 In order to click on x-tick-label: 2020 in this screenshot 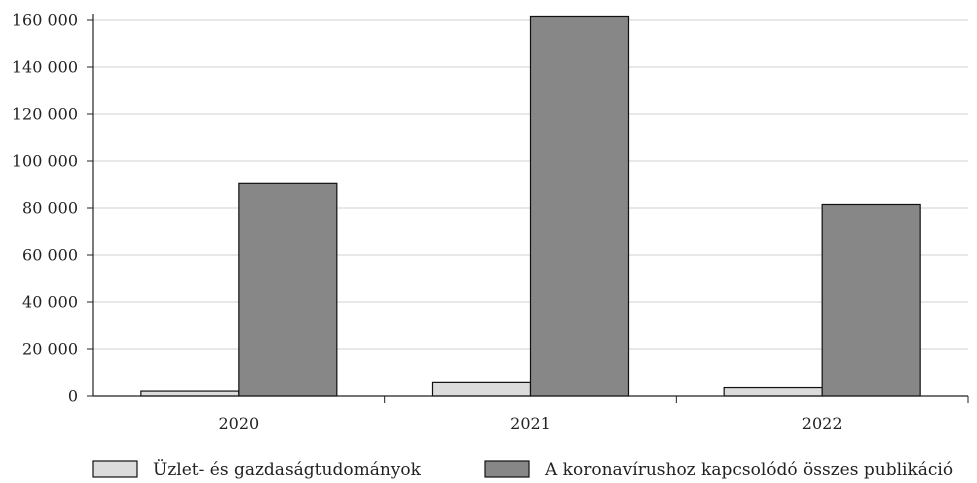, I will do `click(238, 423)`.